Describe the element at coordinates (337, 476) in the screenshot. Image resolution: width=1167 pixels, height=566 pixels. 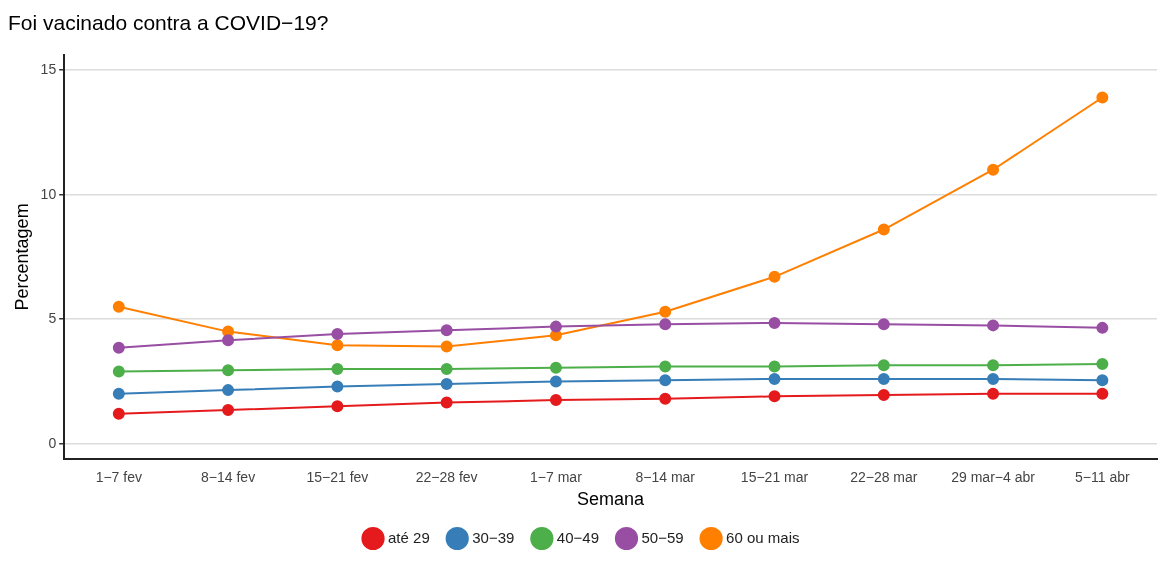
I see `x-tick-label: 15−21 fev` at that location.